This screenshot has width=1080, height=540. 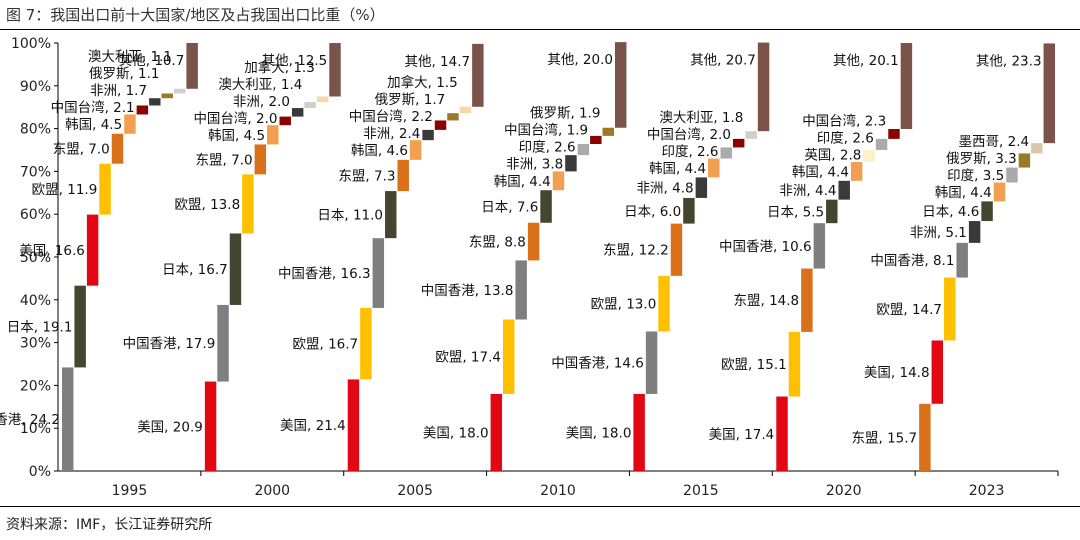 What do you see at coordinates (807, 191) in the screenshot?
I see `bar-value-label: 非洲, 4.4` at bounding box center [807, 191].